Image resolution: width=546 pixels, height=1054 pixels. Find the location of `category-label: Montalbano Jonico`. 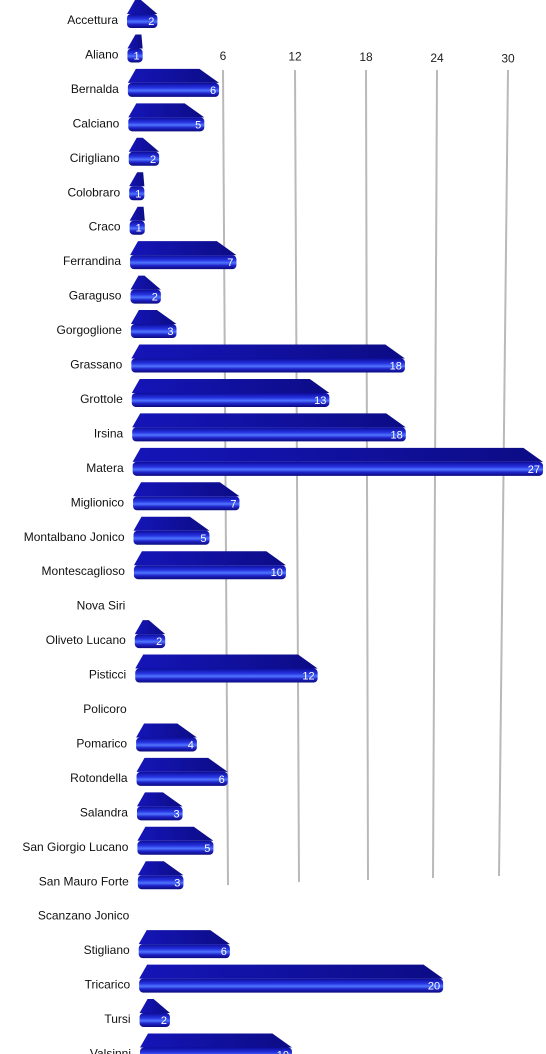

category-label: Montalbano Jonico is located at coordinates (74, 537).